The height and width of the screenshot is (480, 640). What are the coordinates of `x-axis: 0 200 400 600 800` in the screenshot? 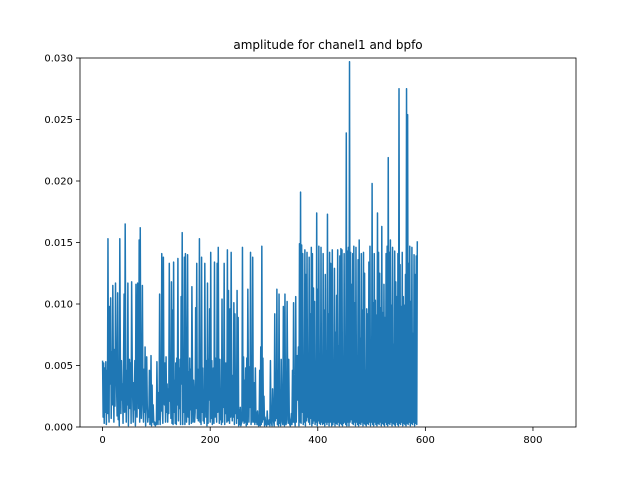 It's located at (321, 436).